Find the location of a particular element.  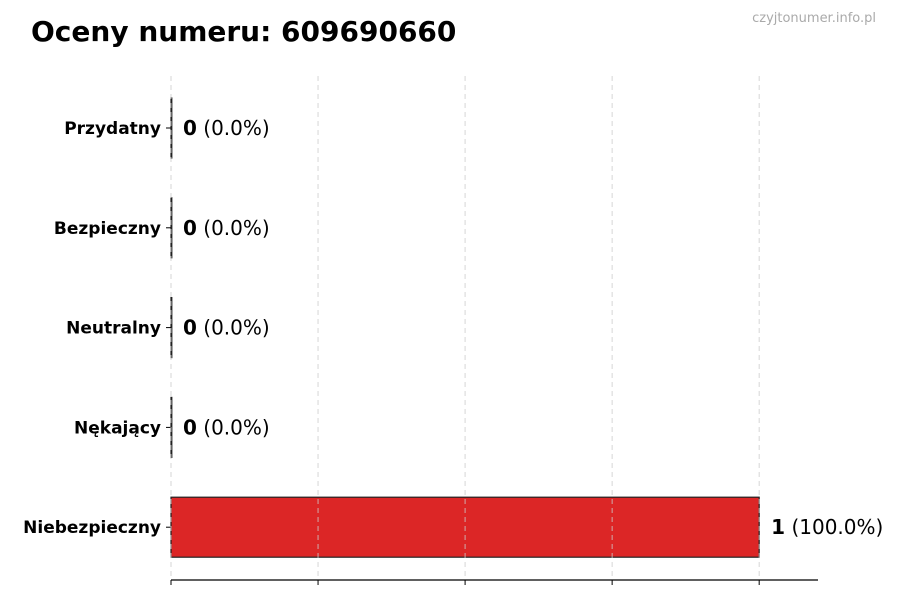

category-label: Przydatny is located at coordinates (112, 129).